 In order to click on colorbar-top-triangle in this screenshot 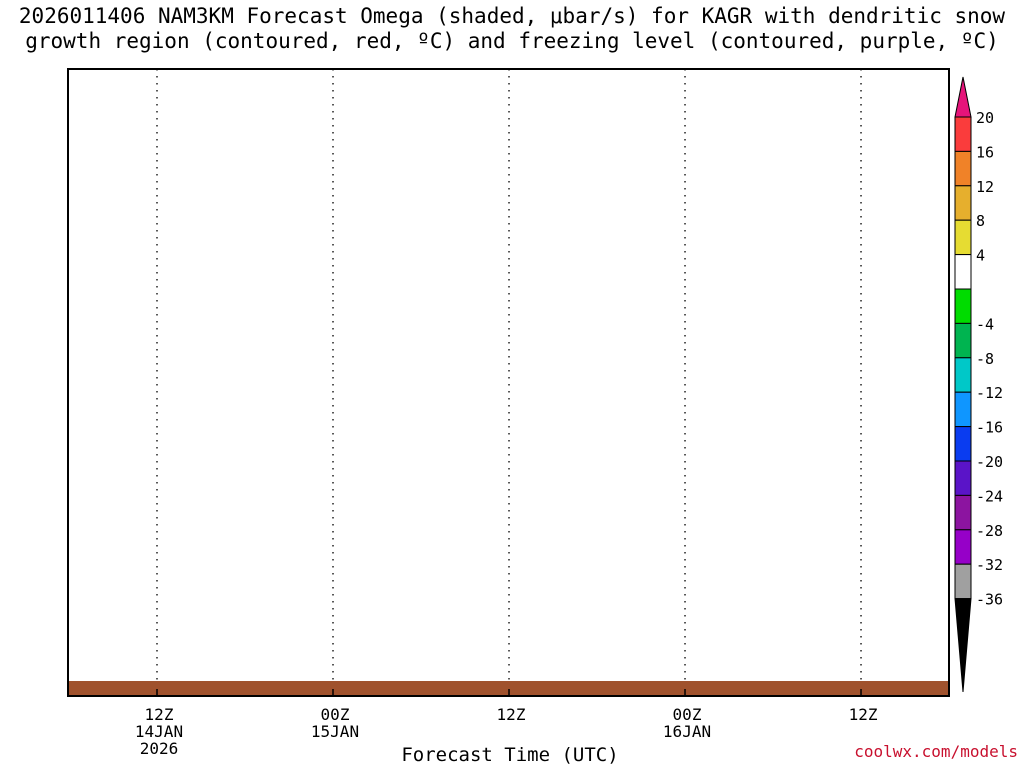, I will do `click(963, 97)`.